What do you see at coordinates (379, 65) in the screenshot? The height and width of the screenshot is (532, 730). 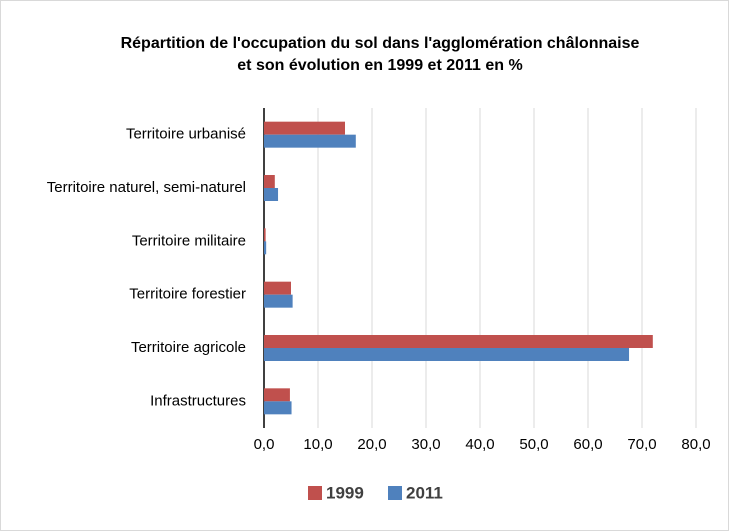 I see `chart-title: et son évolution en 1999 et 2011 en %` at bounding box center [379, 65].